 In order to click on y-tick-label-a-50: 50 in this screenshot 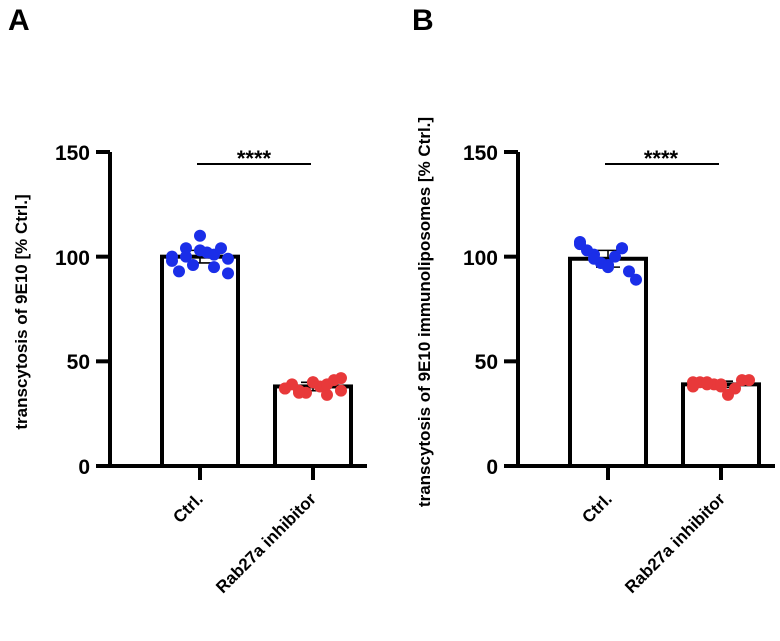, I will do `click(78, 362)`.